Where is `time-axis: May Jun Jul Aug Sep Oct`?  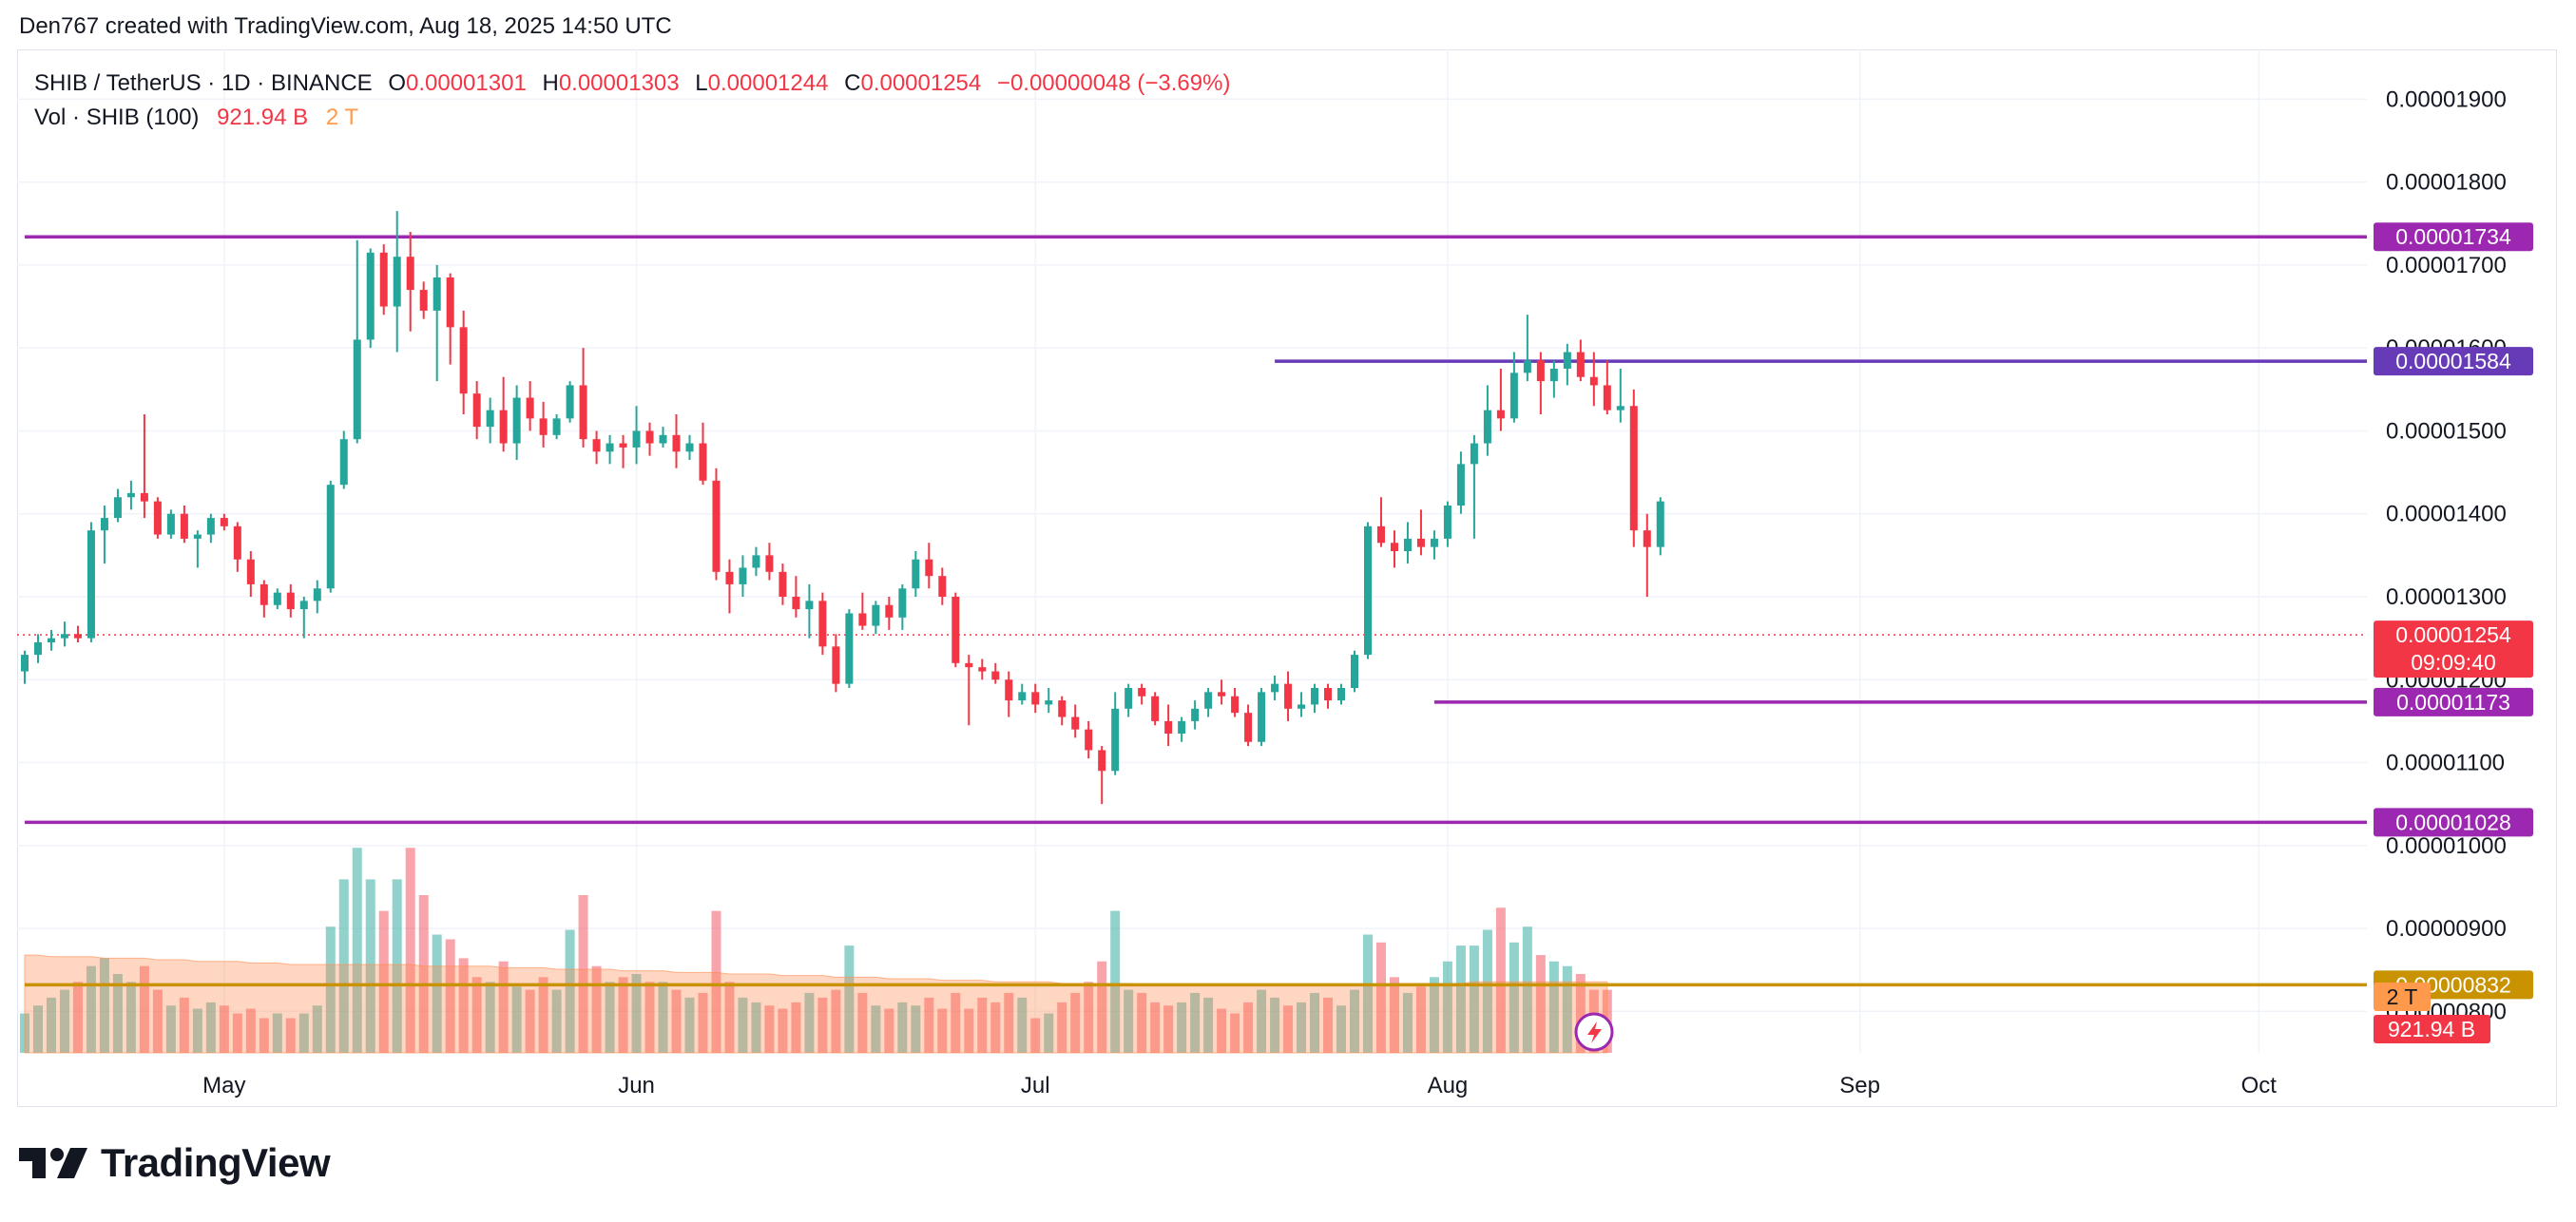
time-axis: May Jun Jul Aug Sep Oct is located at coordinates (1240, 1085).